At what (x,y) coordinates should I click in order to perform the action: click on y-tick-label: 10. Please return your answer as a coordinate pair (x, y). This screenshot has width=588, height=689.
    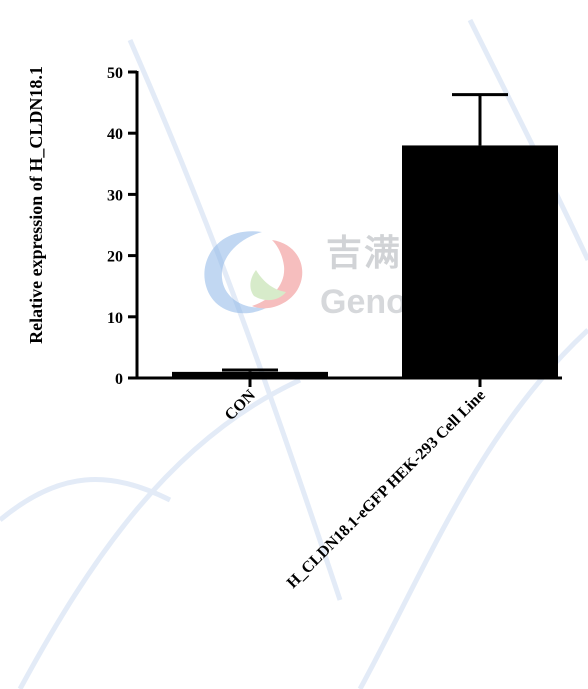
    Looking at the image, I should click on (115, 318).